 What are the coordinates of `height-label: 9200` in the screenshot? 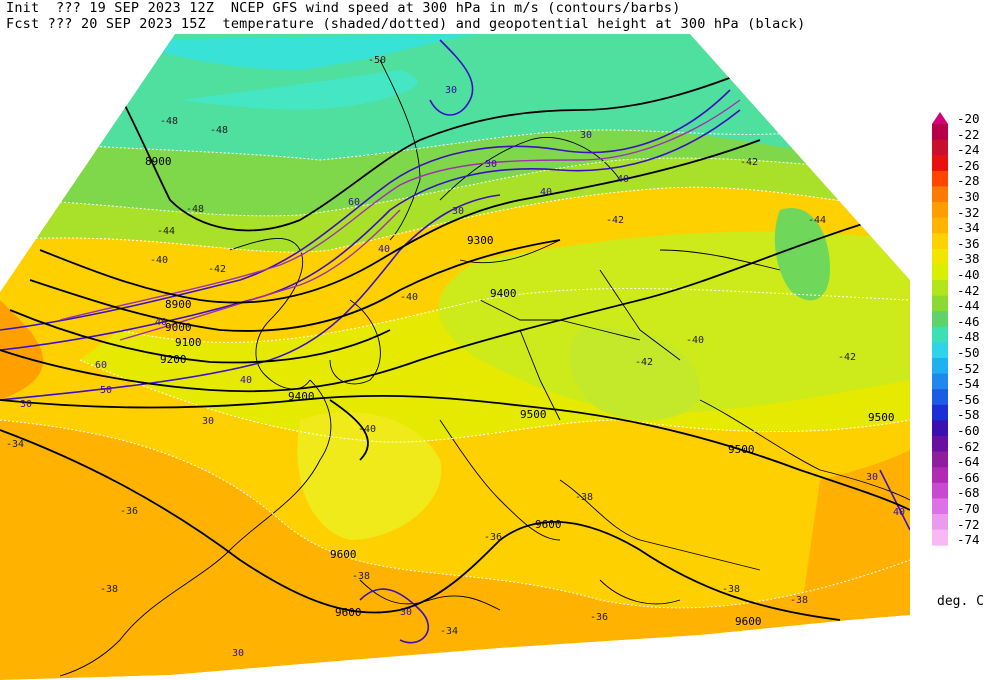 It's located at (173, 359).